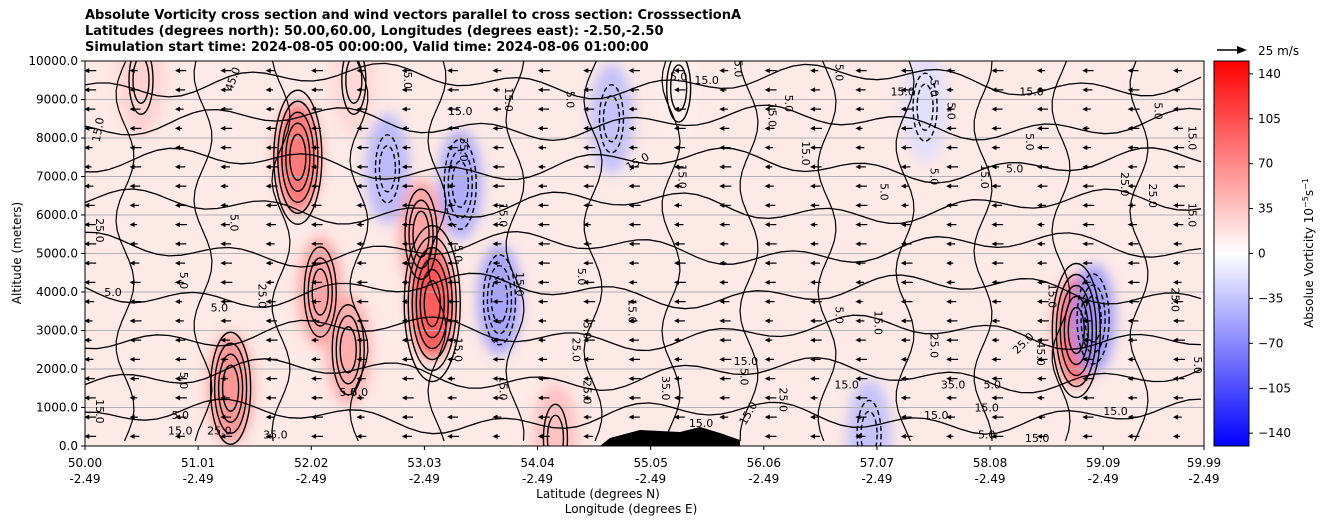 The image size is (1332, 526). Describe the element at coordinates (1265, 164) in the screenshot. I see `colorbar-tick-label: 70` at that location.